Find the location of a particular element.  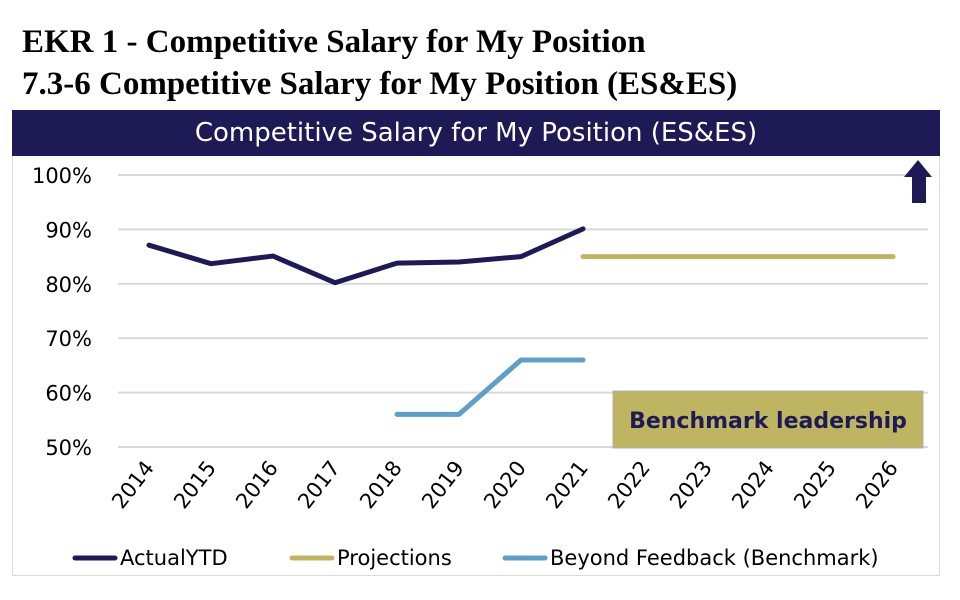

y-tick-label: 100% is located at coordinates (62, 176).